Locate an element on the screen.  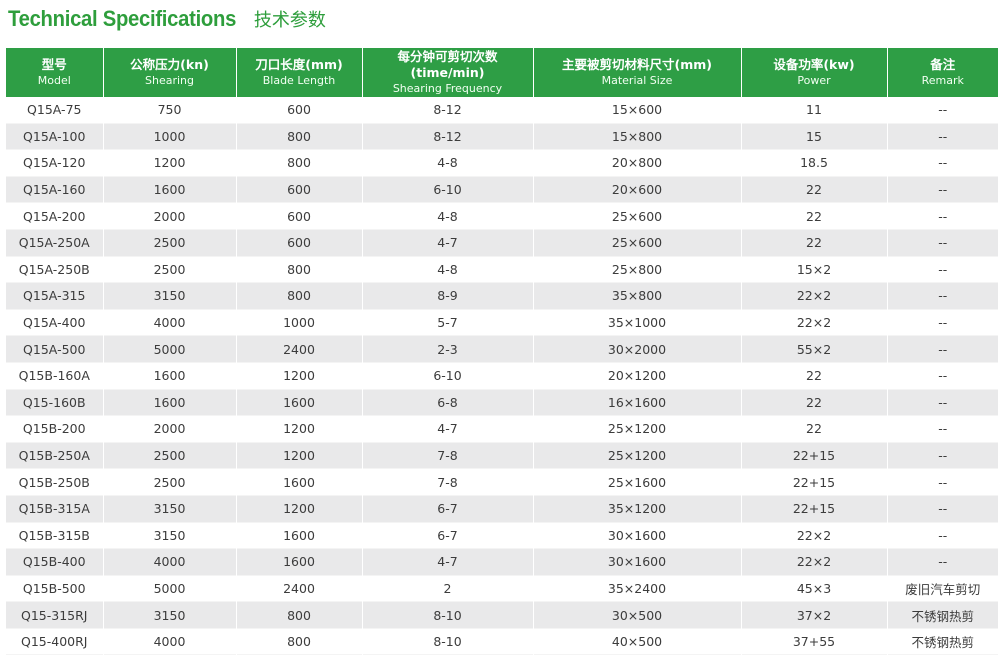
table-row: Q15-160B 1600 1600 6-8 16×1600 22 -- is located at coordinates (502, 402).